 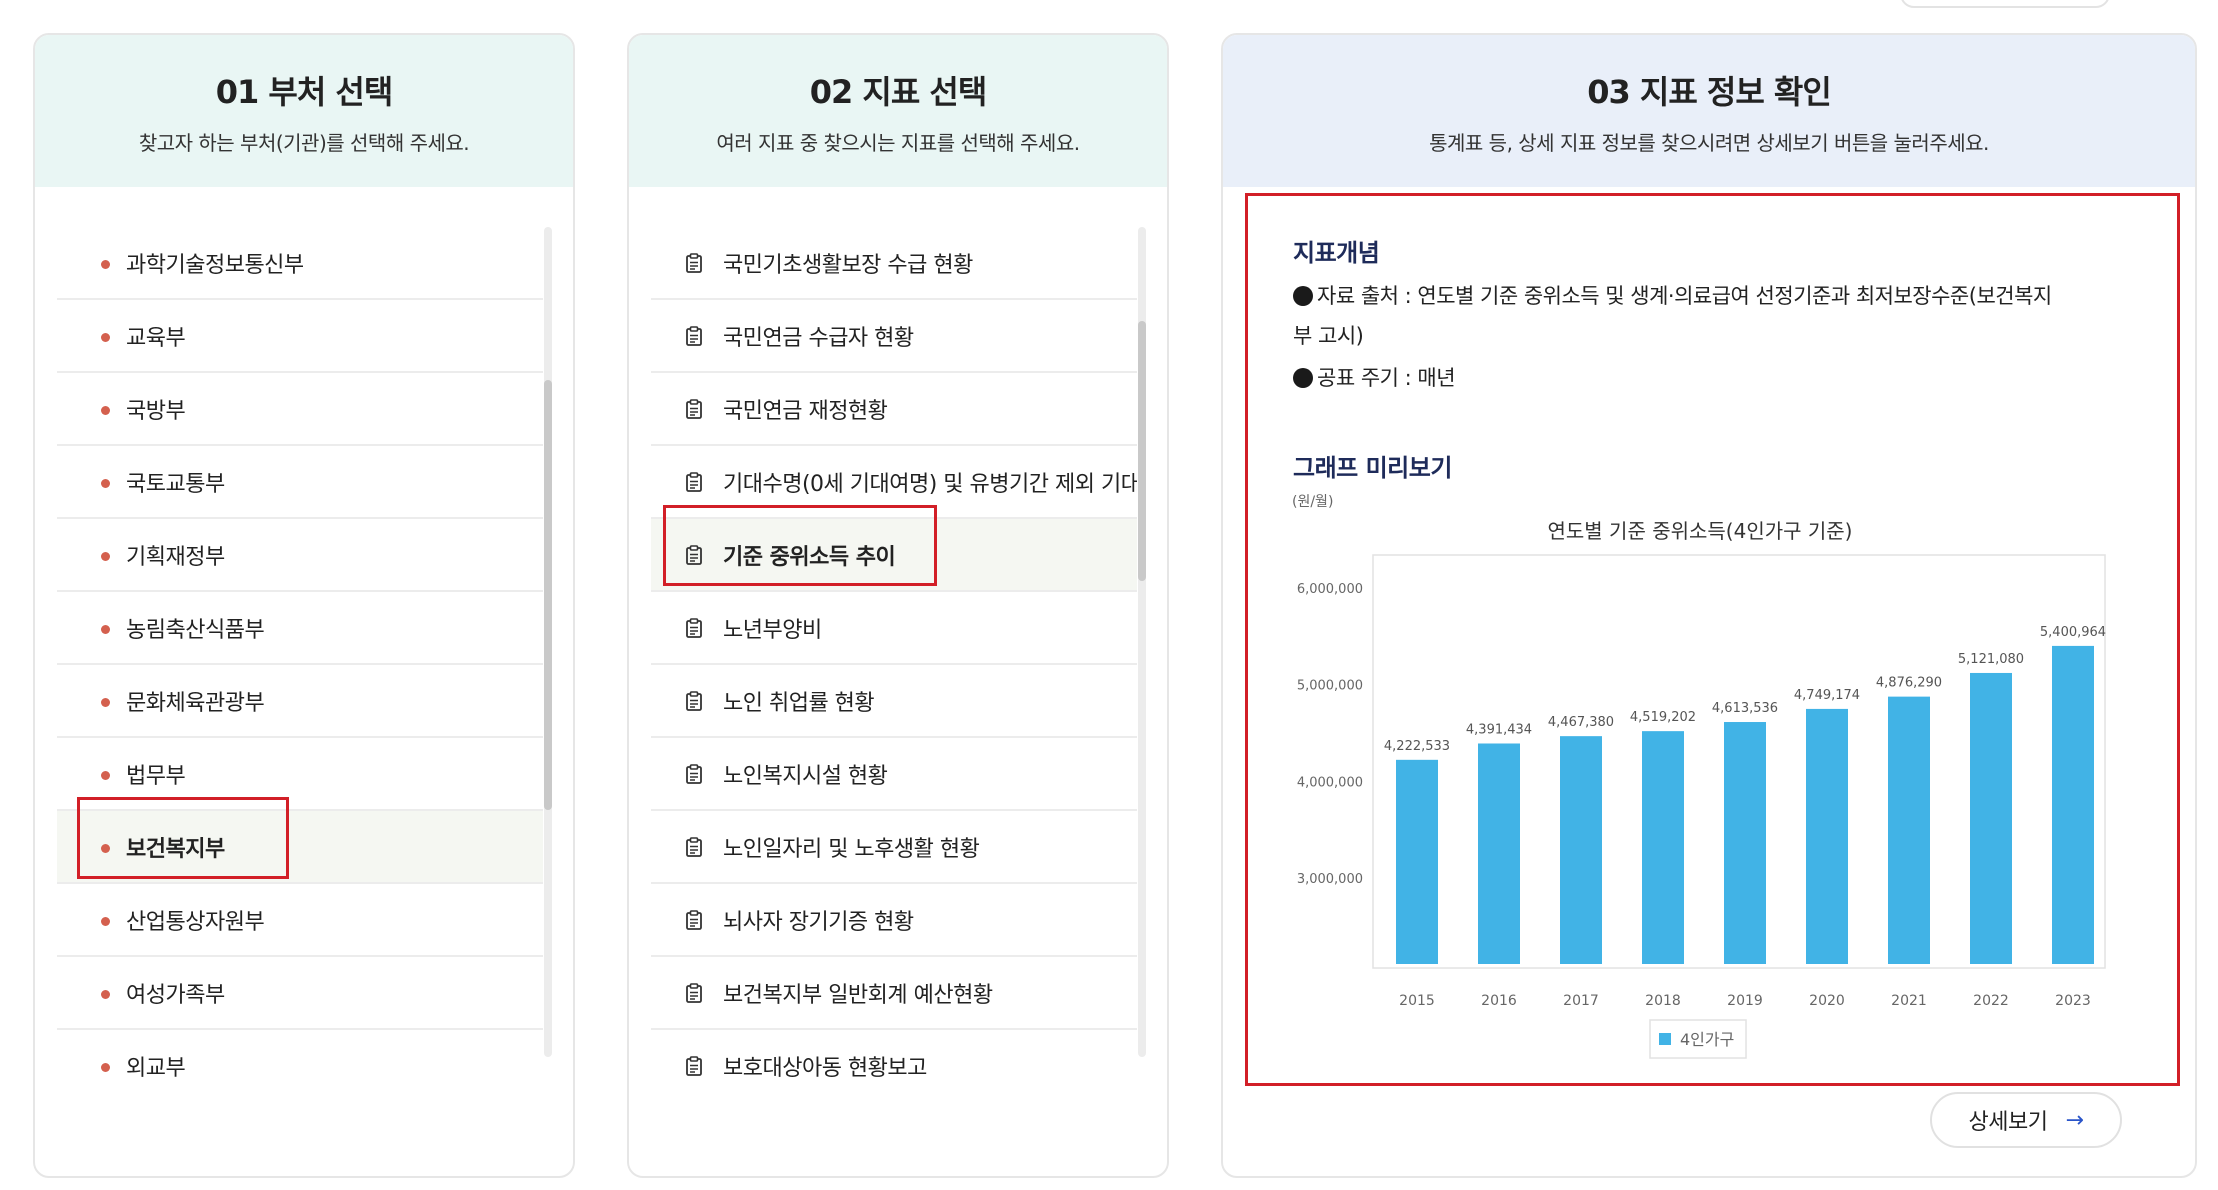 What do you see at coordinates (1330, 686) in the screenshot?
I see `y-tick-label: 5,000,000` at bounding box center [1330, 686].